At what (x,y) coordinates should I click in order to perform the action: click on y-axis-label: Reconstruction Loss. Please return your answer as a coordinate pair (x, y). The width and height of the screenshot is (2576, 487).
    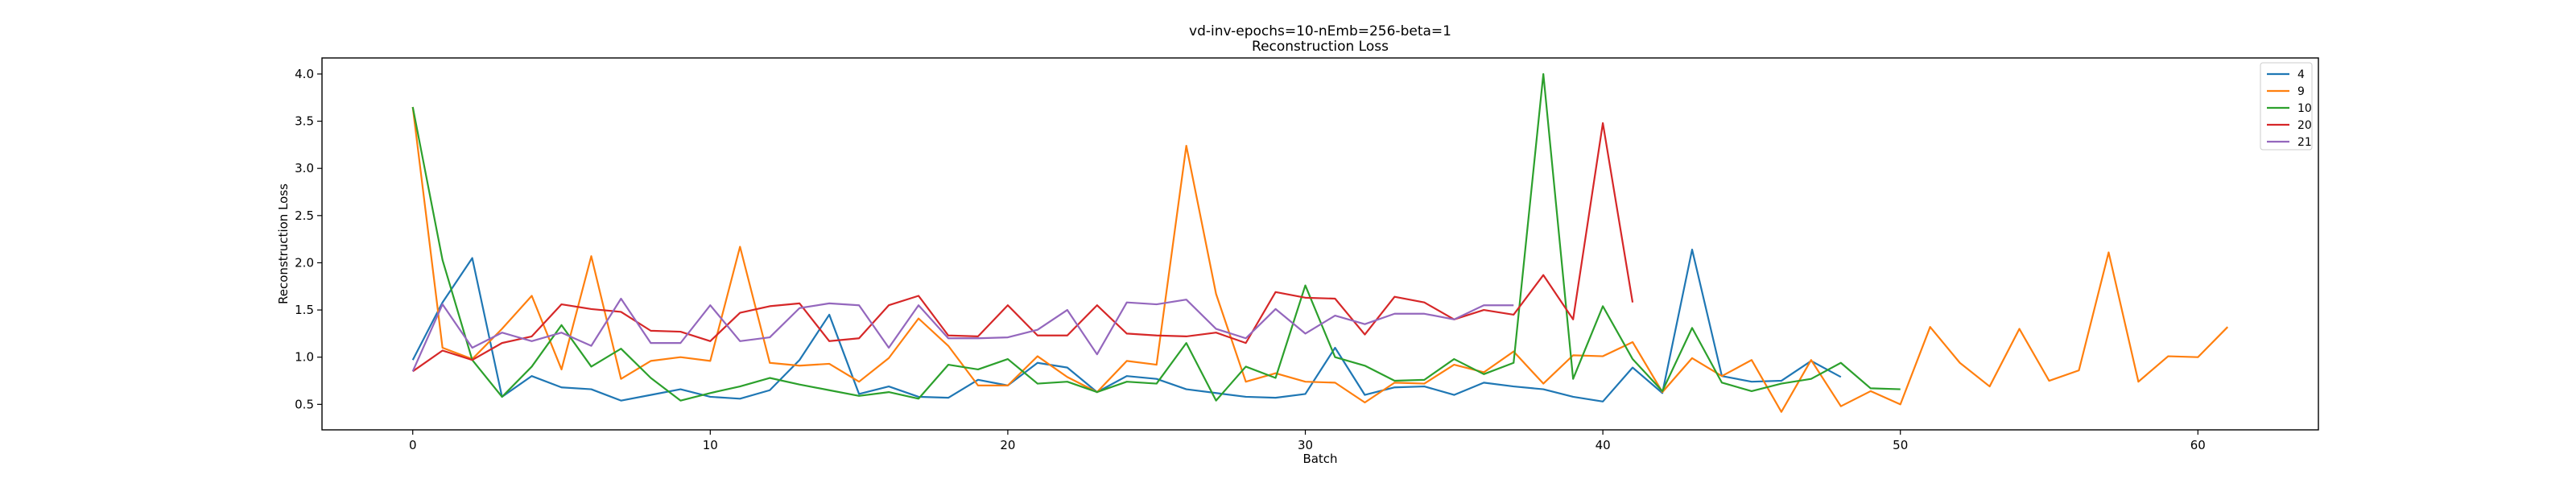
    Looking at the image, I should click on (283, 244).